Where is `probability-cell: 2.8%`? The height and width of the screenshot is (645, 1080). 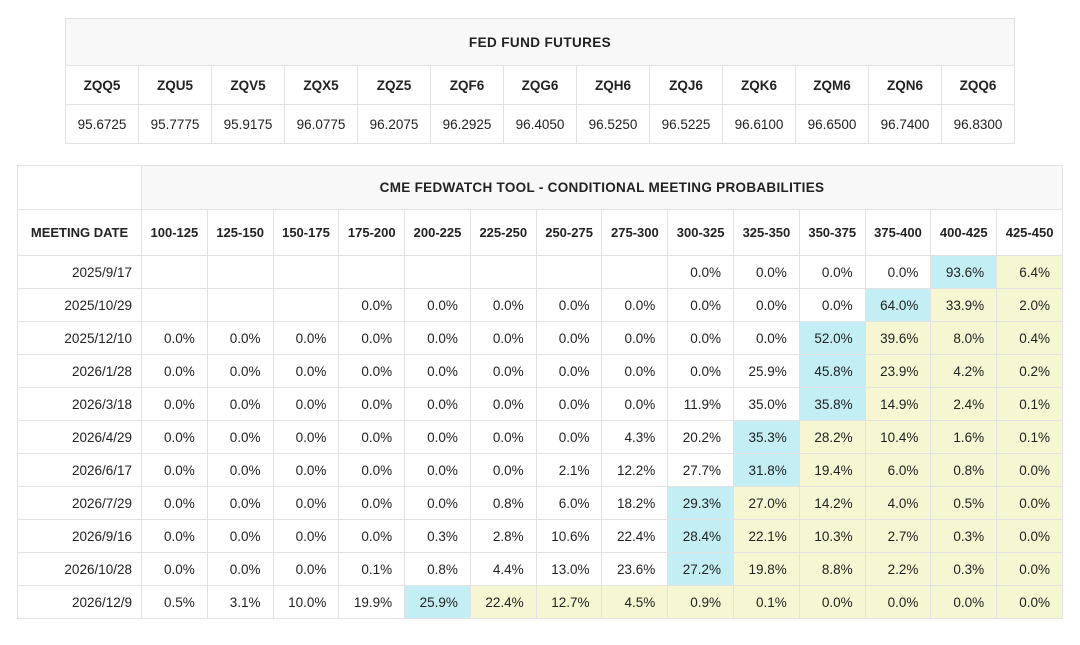 probability-cell: 2.8% is located at coordinates (503, 536).